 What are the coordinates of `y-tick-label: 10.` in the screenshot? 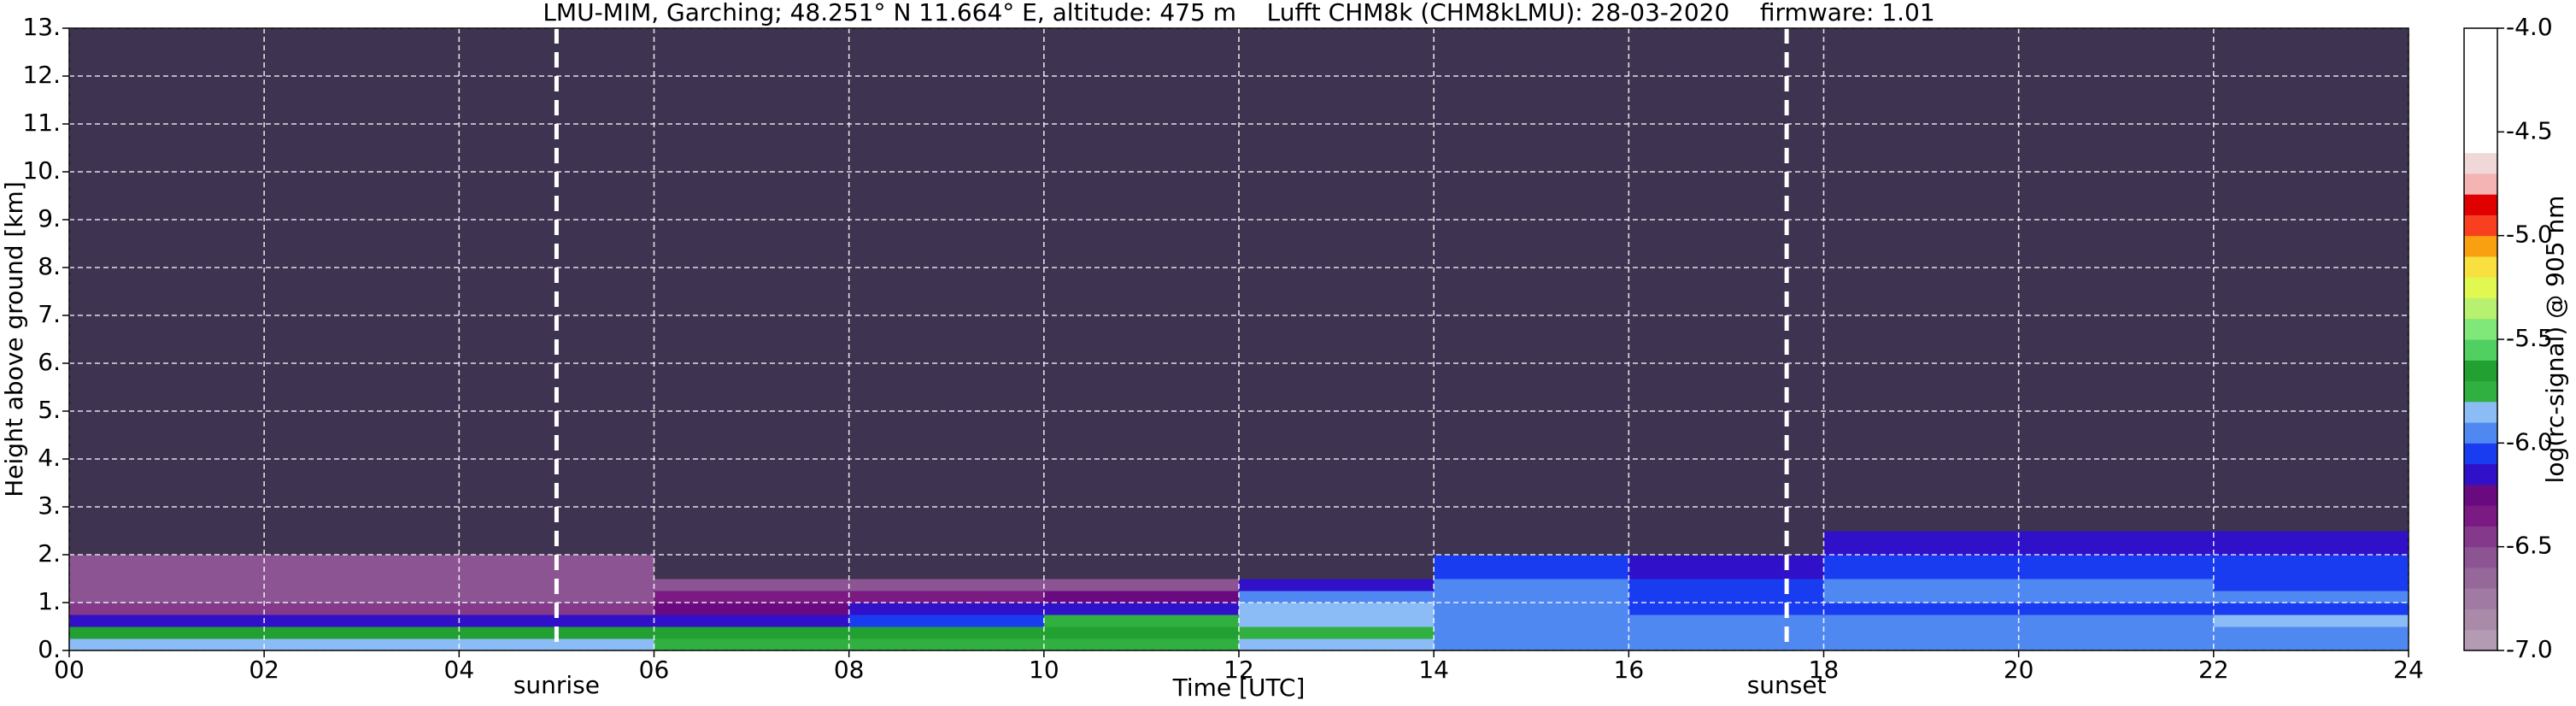 It's located at (41, 170).